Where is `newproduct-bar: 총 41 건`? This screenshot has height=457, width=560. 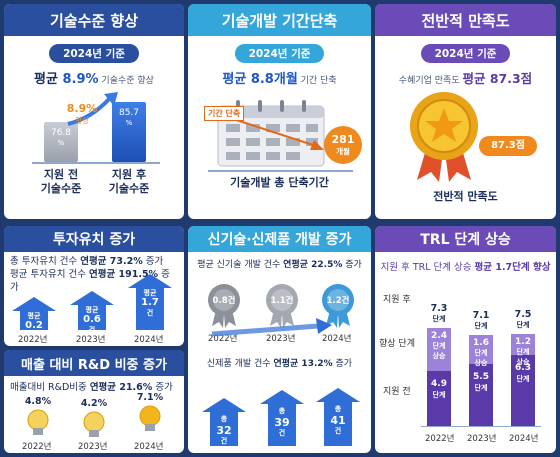
newproduct-bar: 총 41 건 is located at coordinates (338, 423).